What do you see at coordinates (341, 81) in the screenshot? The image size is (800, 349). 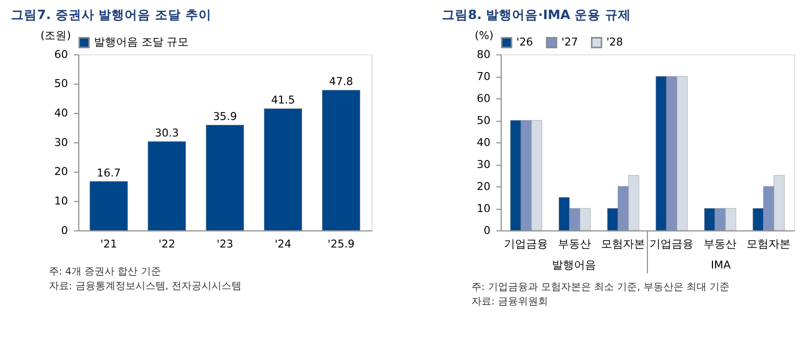 I see `data-label: 47.8` at bounding box center [341, 81].